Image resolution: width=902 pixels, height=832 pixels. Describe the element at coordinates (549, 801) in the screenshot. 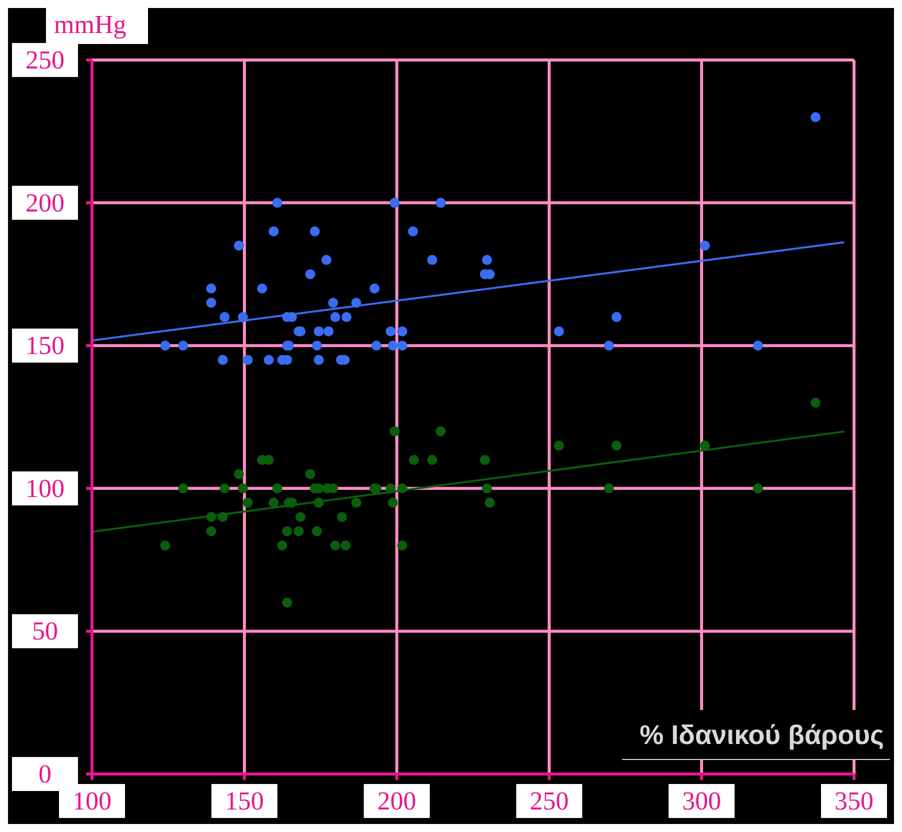

I see `x-tick-label: 250` at that location.